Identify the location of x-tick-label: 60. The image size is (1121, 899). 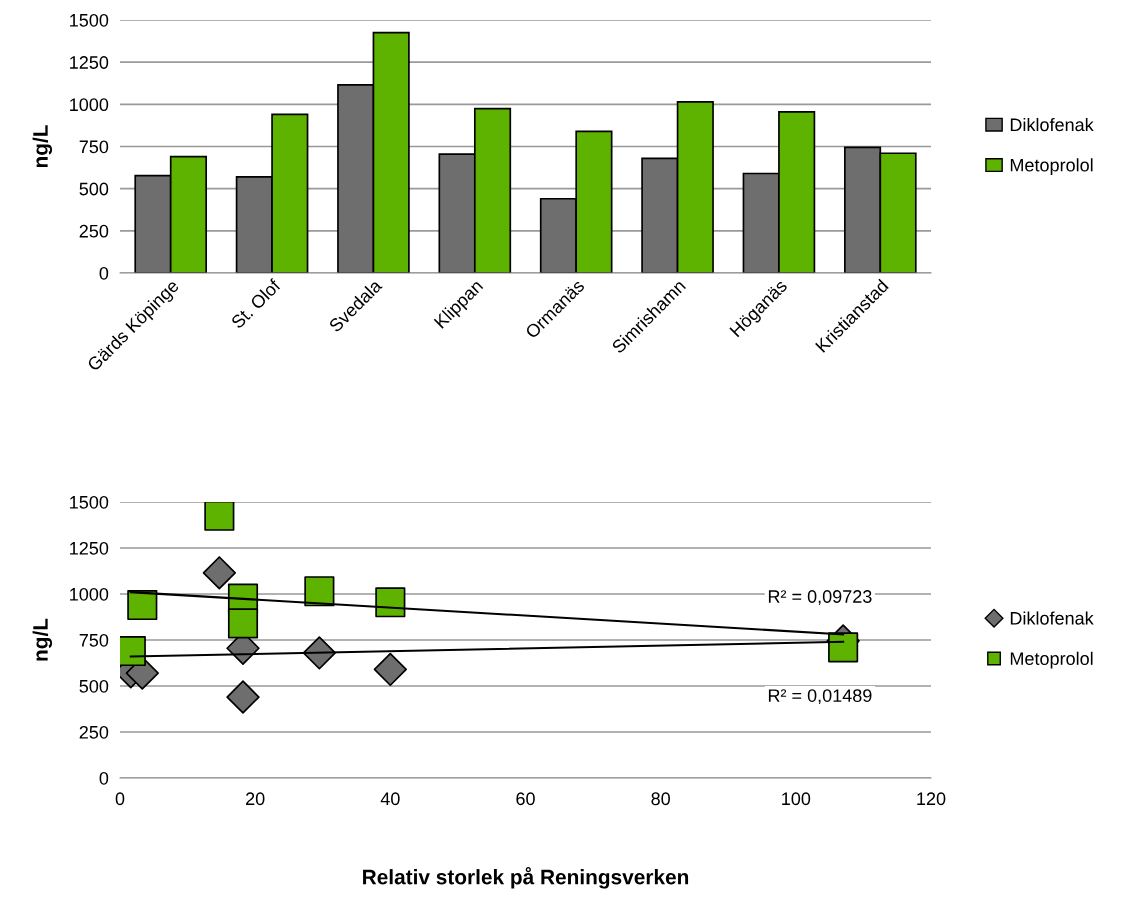
(525, 799).